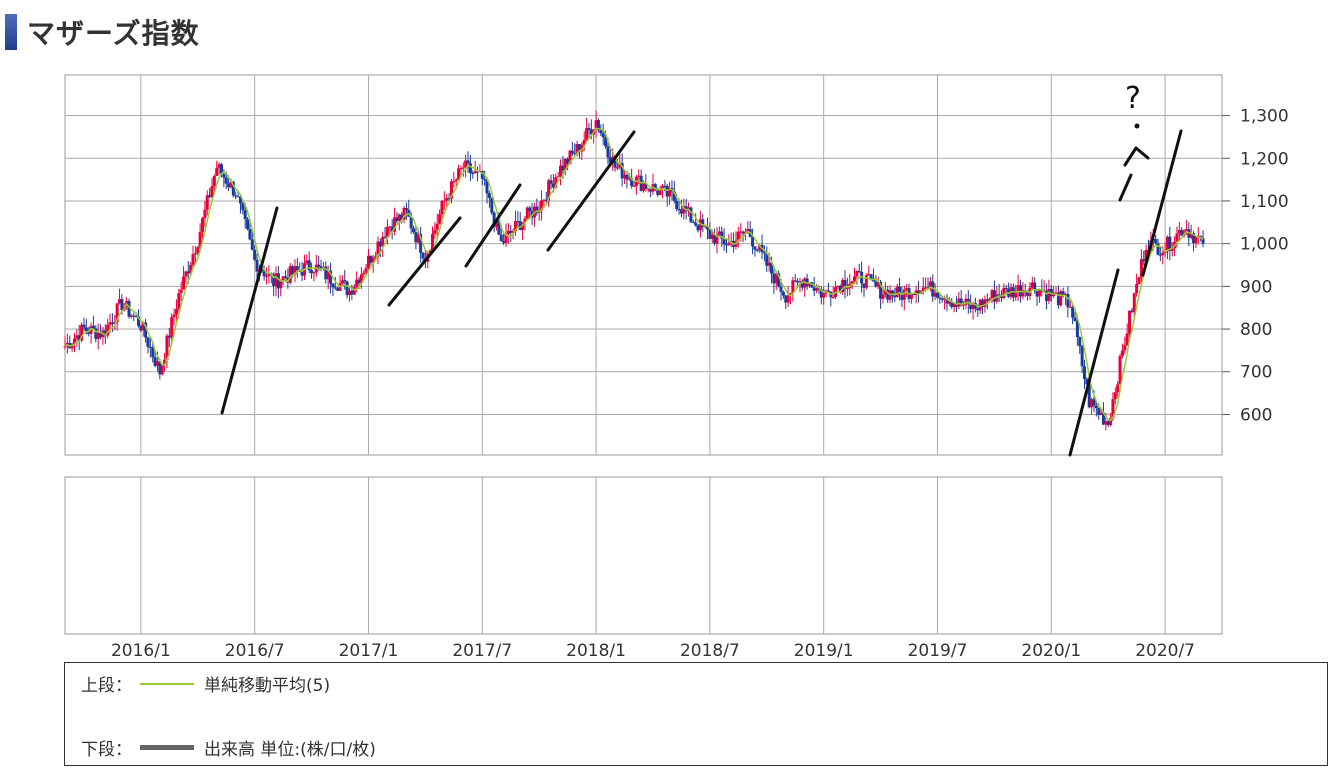  I want to click on y-tick-label: 600, so click(1256, 415).